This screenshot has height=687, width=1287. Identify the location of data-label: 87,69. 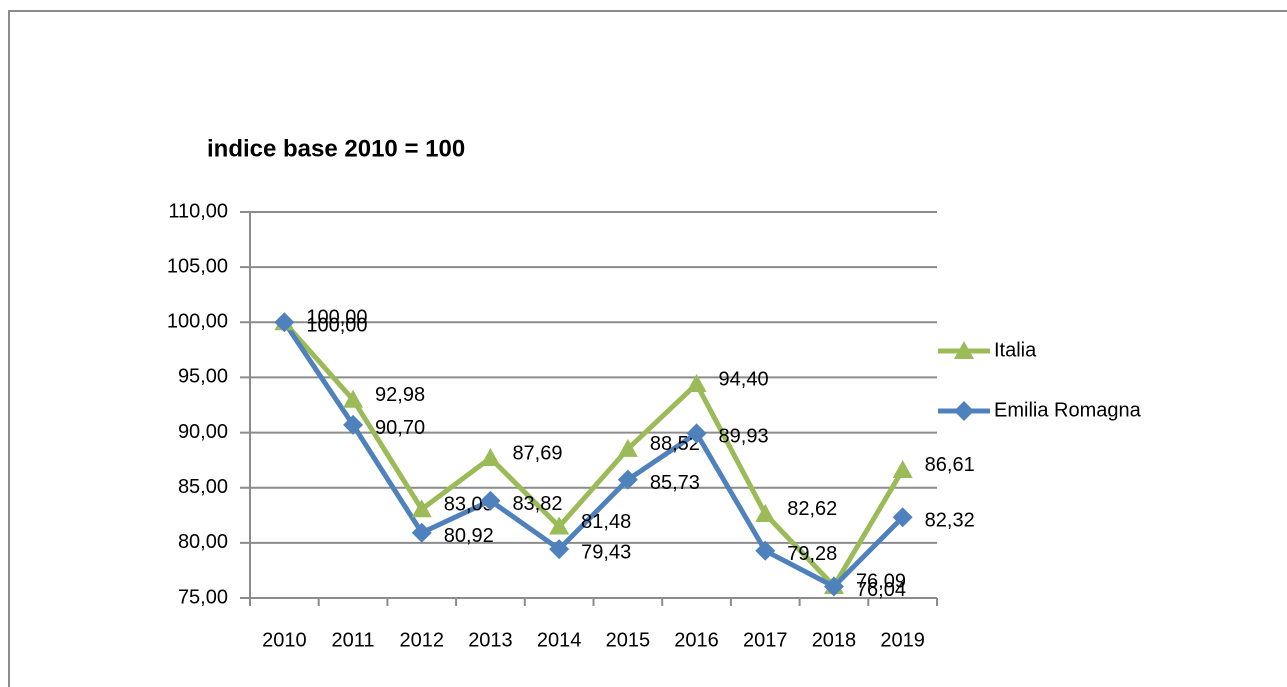
(537, 453).